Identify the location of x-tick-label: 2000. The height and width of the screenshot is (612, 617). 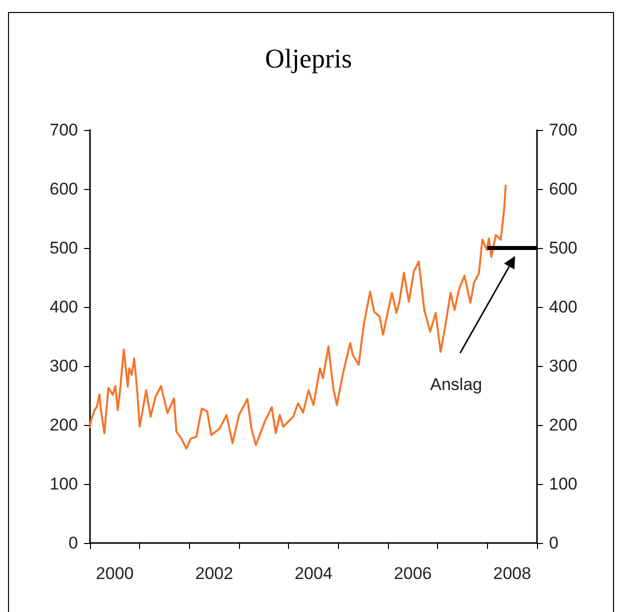
(115, 573).